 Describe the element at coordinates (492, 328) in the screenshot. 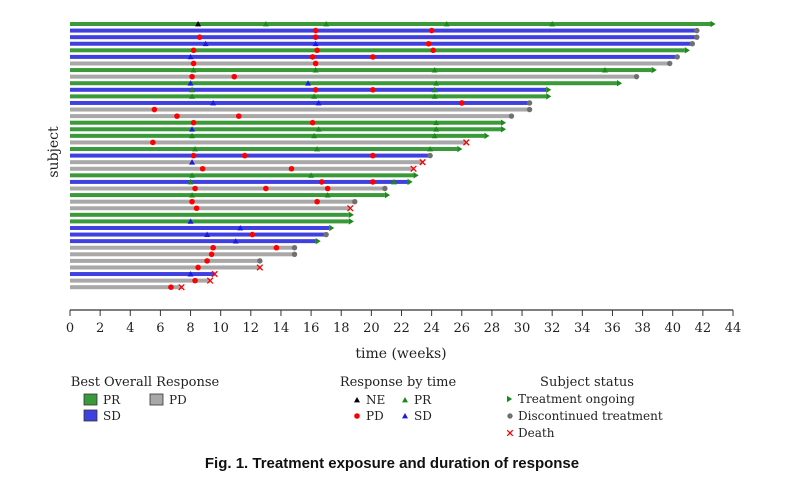

I see `x-tick-label: 28` at that location.